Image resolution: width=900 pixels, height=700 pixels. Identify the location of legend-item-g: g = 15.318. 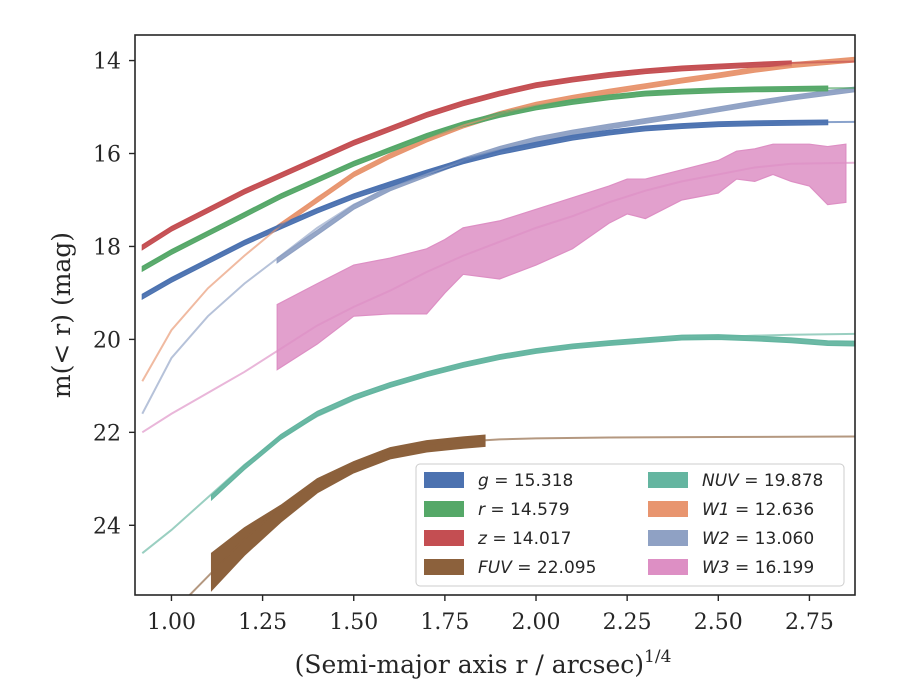
(498, 481).